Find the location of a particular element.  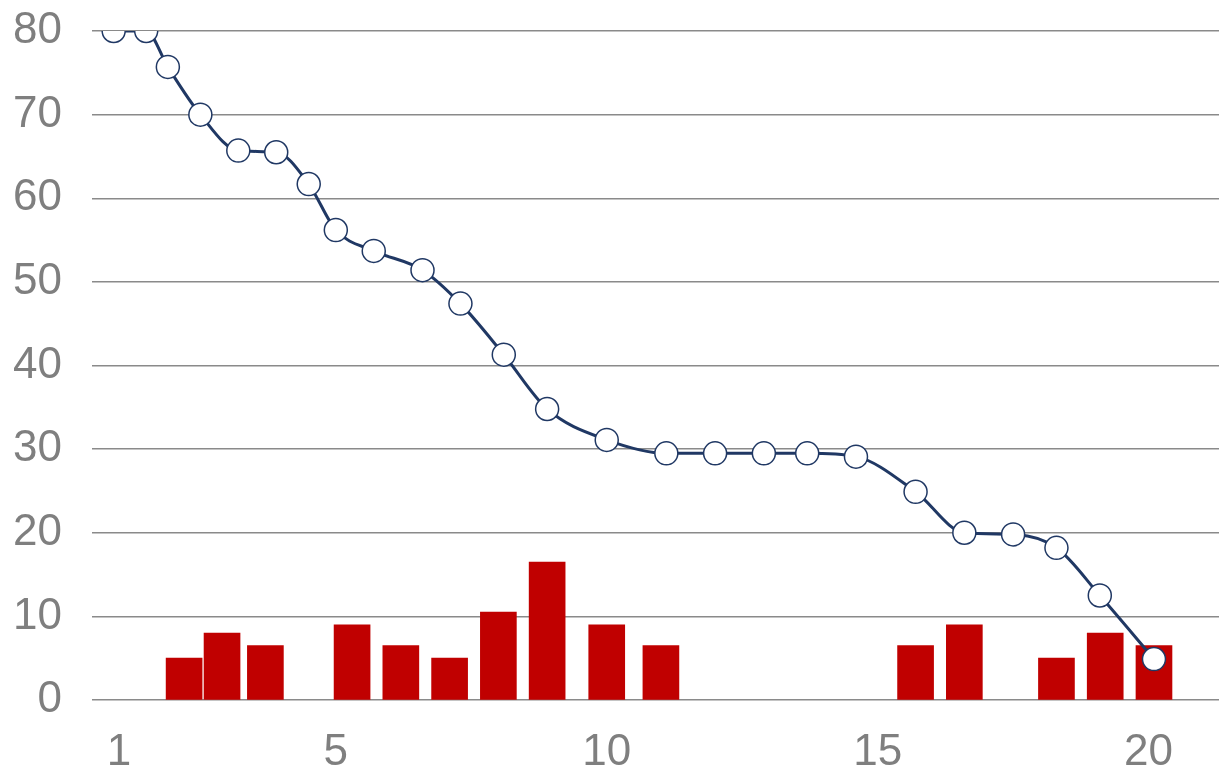

x-tick-label: 10 is located at coordinates (607, 749).